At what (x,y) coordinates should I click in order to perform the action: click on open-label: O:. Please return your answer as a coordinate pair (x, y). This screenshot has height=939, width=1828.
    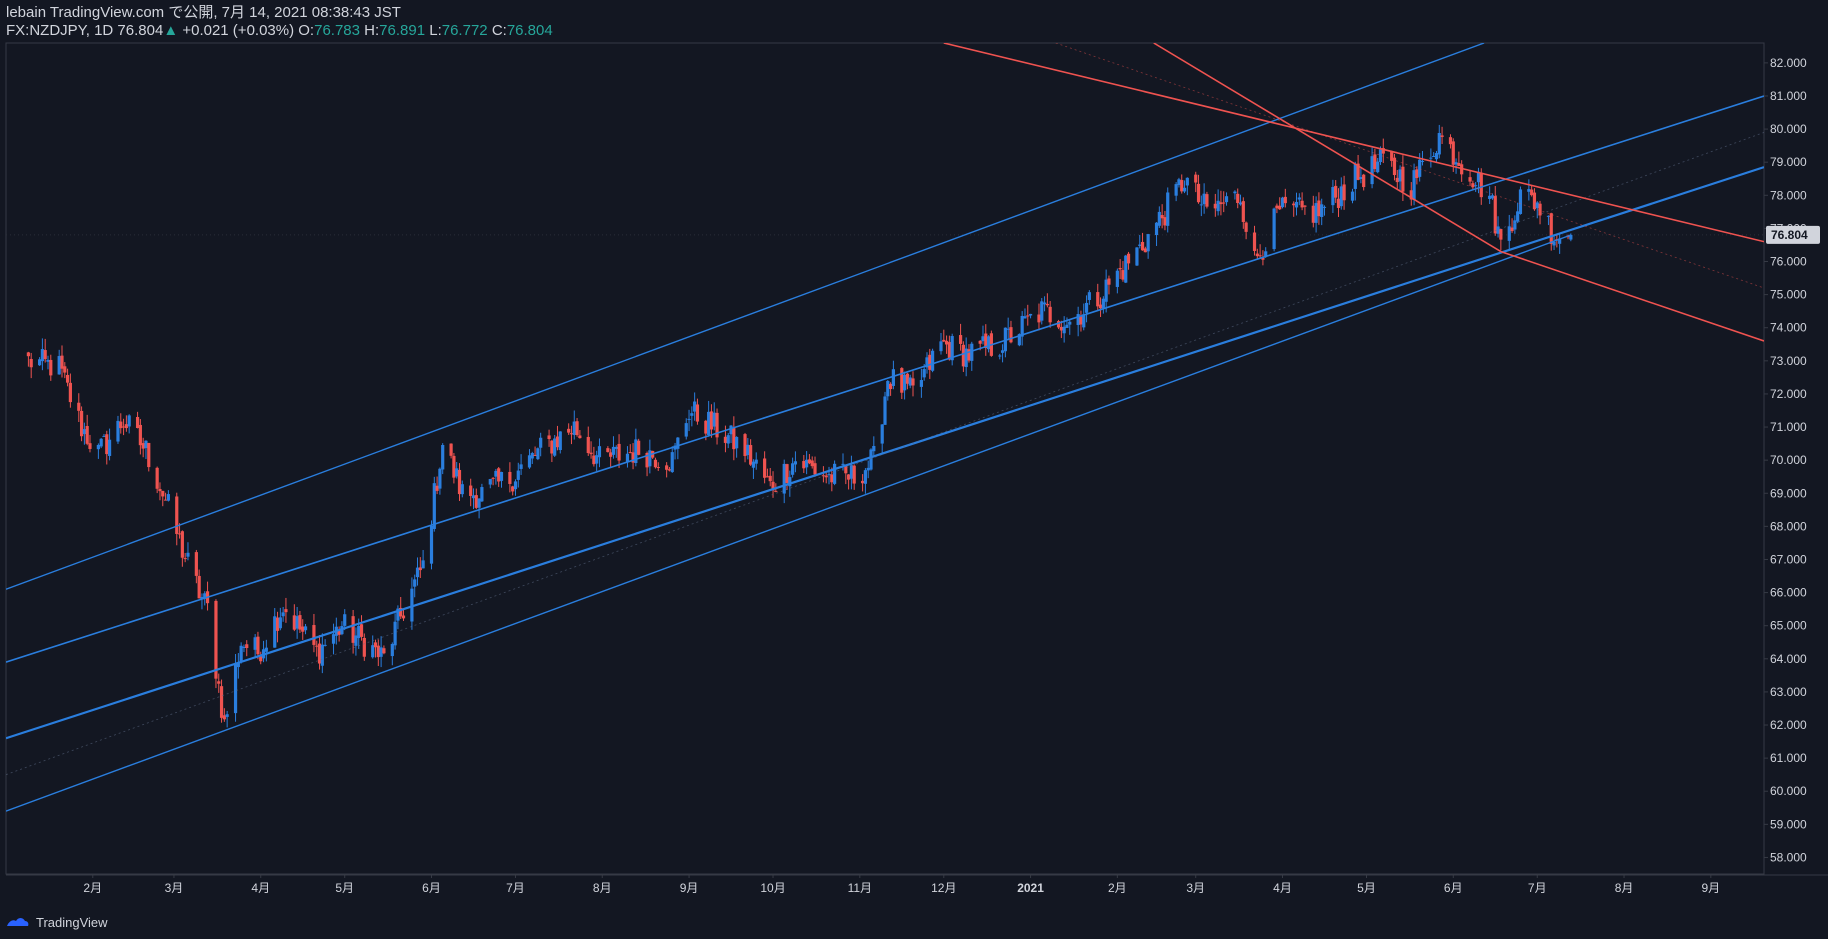
    Looking at the image, I should click on (306, 30).